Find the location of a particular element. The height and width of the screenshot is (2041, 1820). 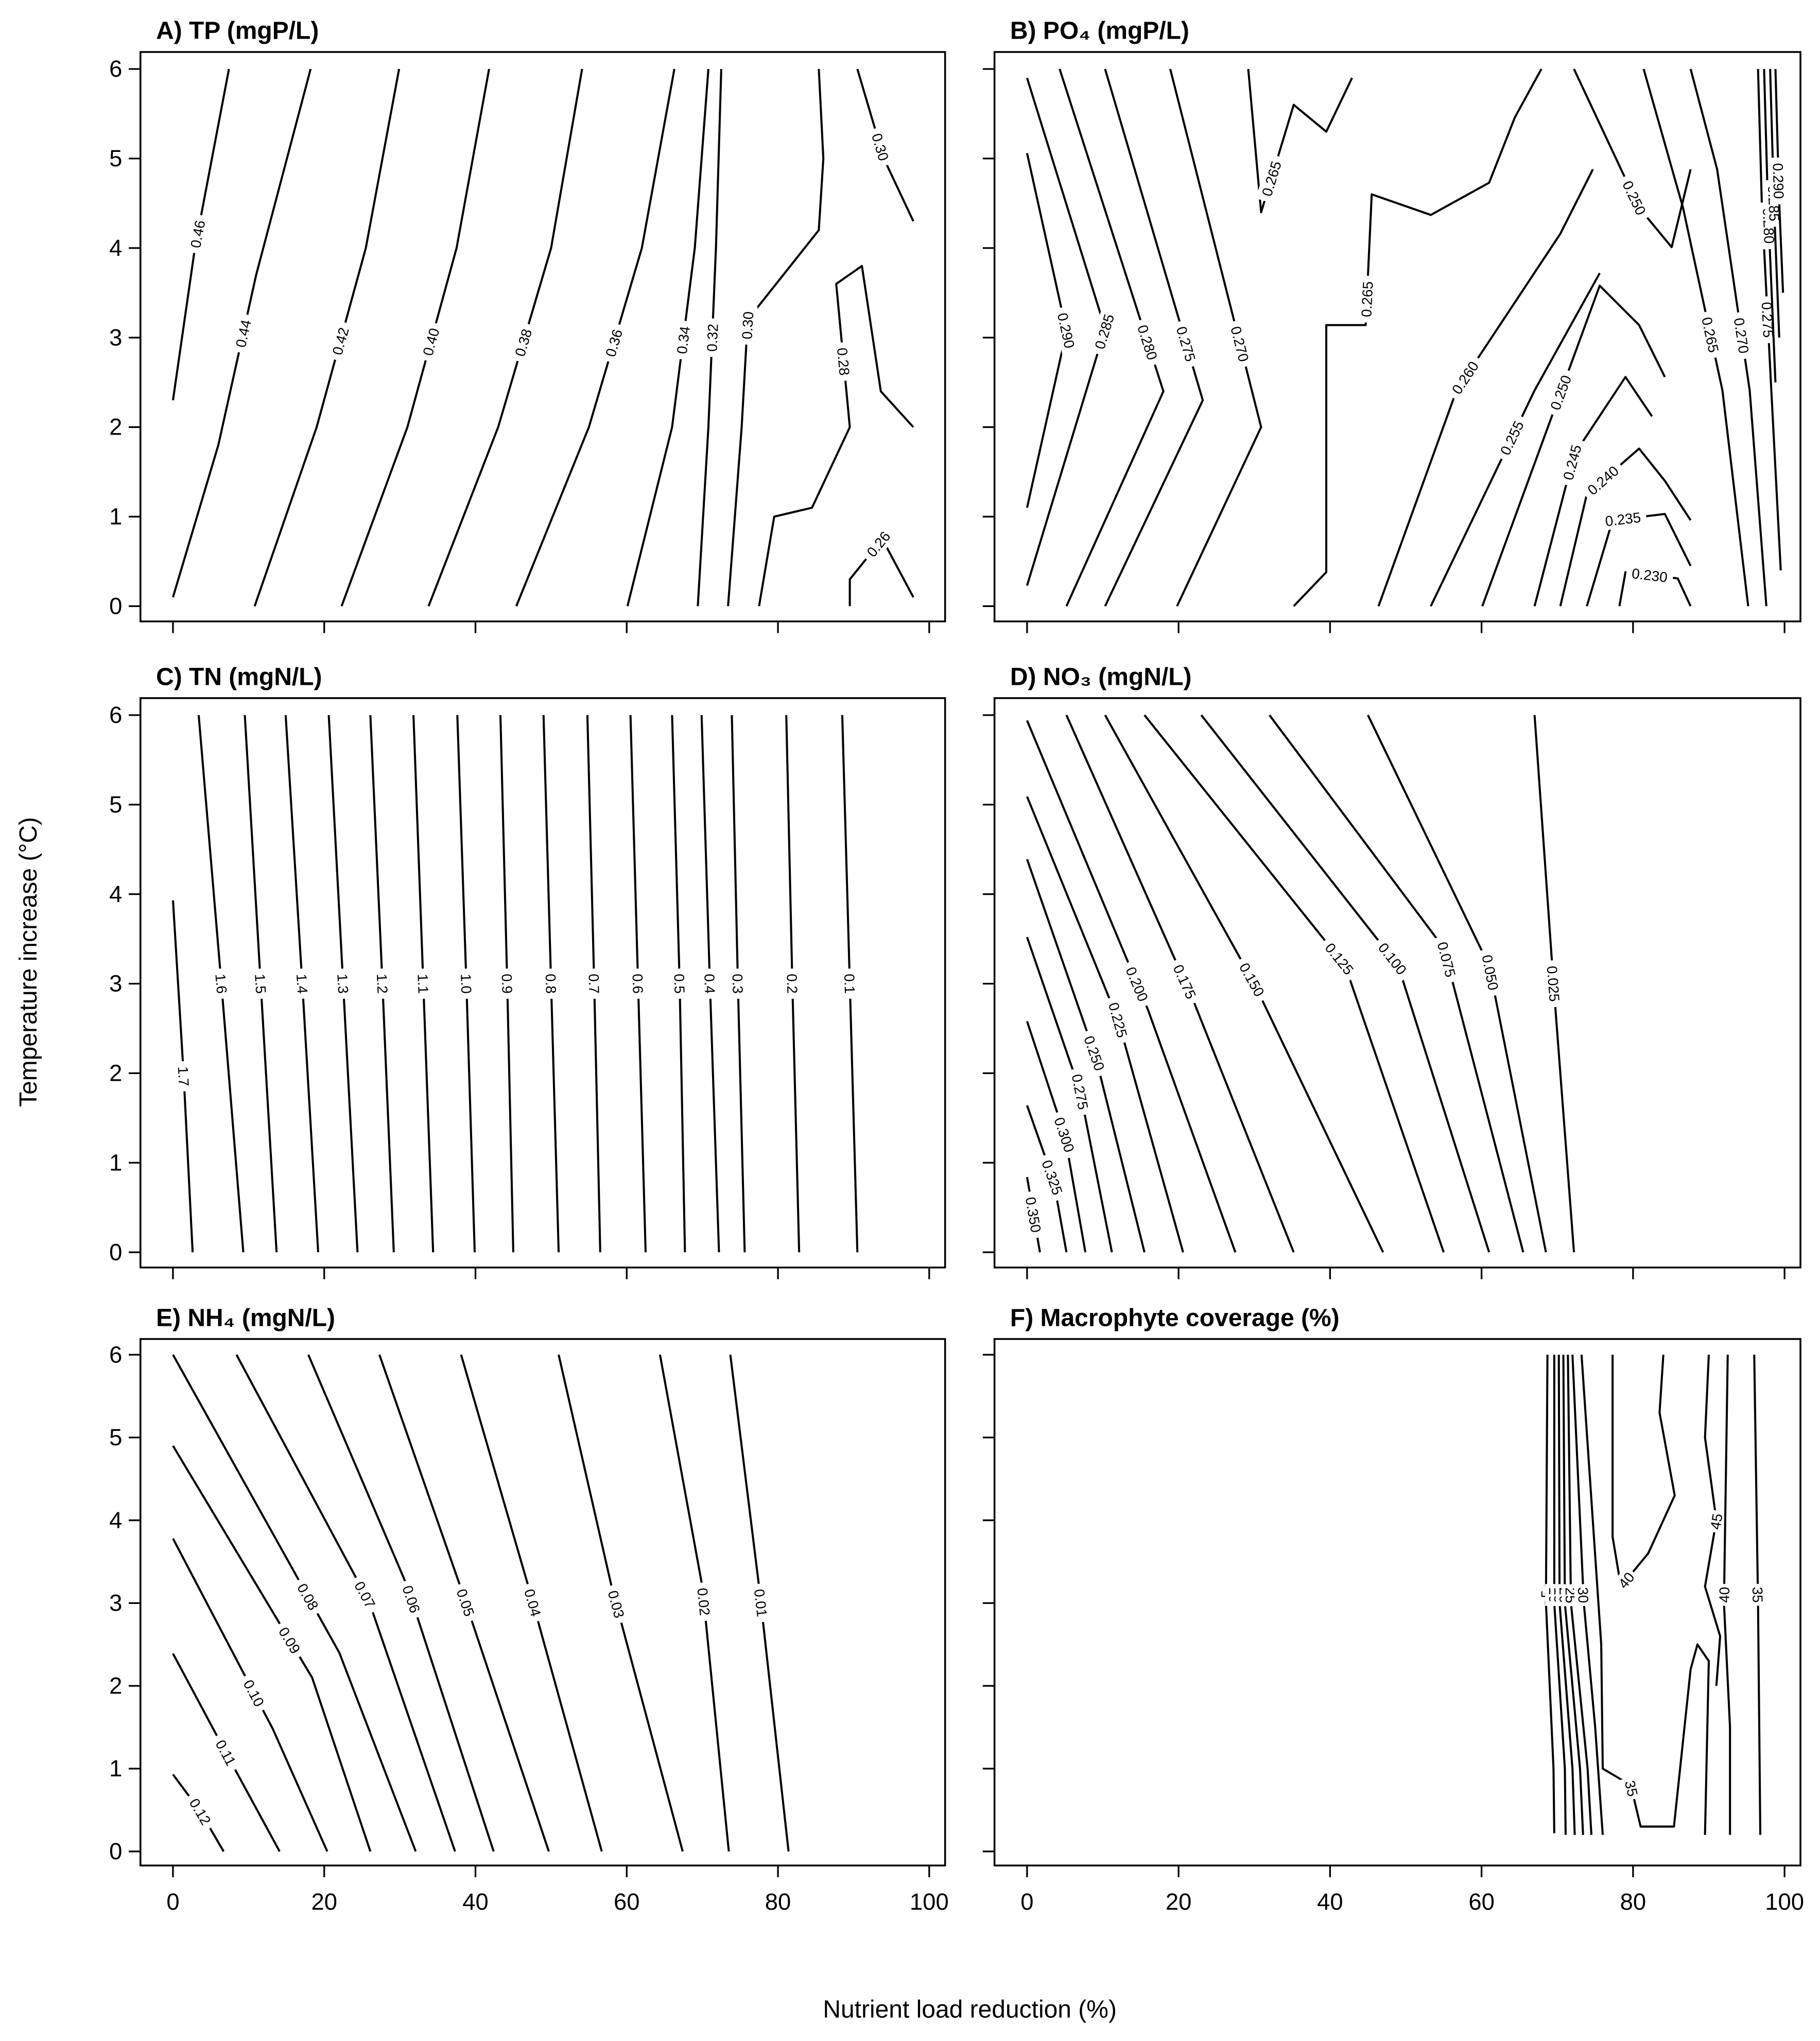

contour-label-group: 0.34 is located at coordinates (683, 340).